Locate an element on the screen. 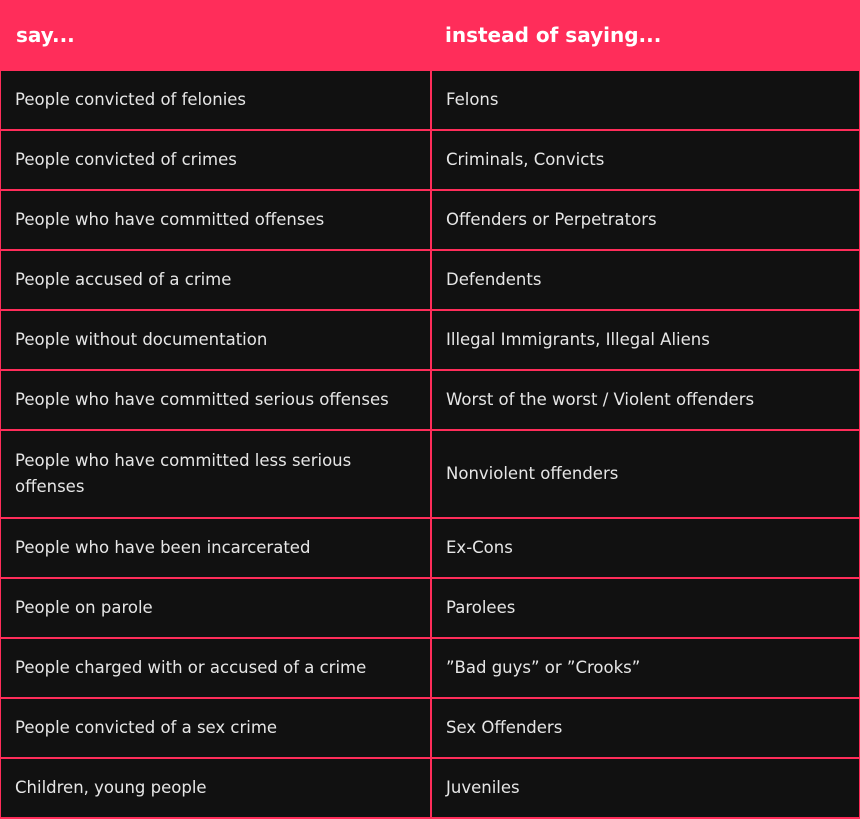 This screenshot has height=819, width=860. table-cell-say: People without documentation is located at coordinates (215, 340).